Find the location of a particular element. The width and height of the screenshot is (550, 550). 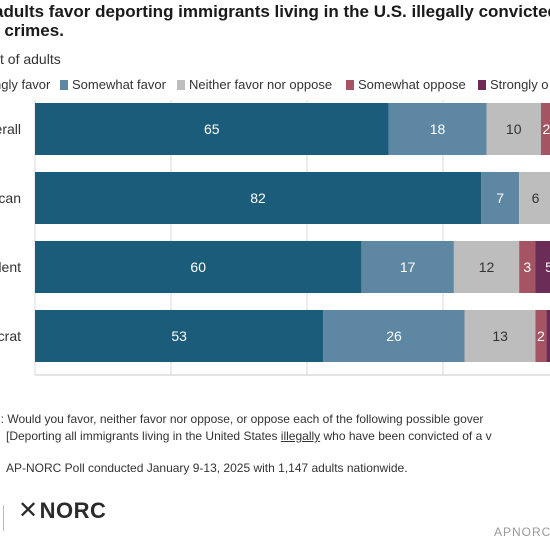

site-credit: APNORC is located at coordinates (522, 532).